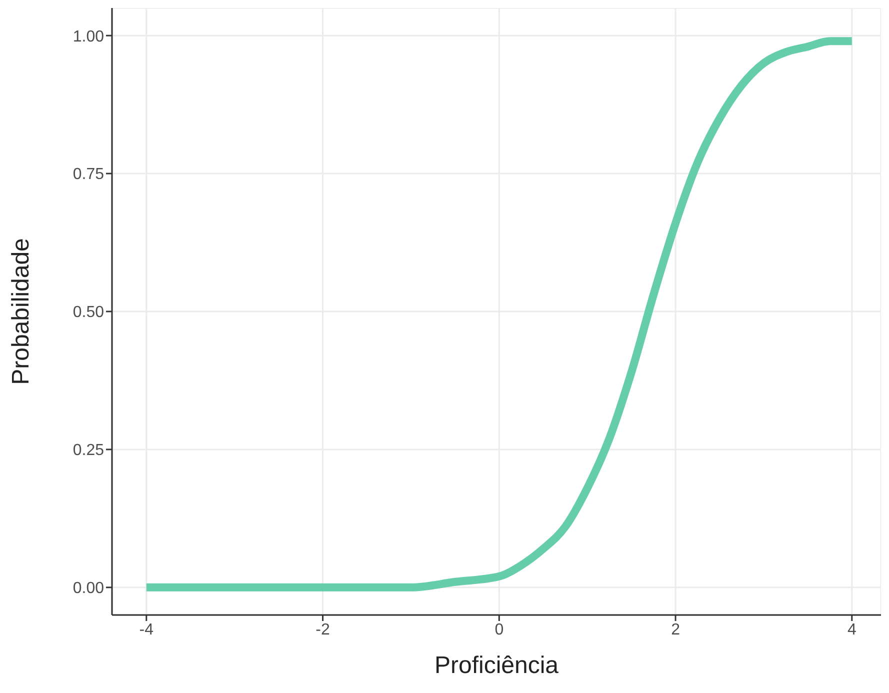  Describe the element at coordinates (88, 37) in the screenshot. I see `y-tick-label: 1.00` at that location.